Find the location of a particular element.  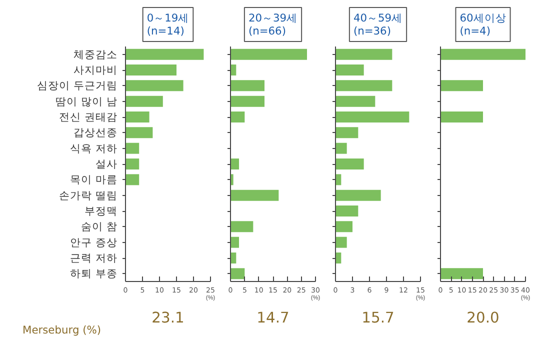

text: 14.7 is located at coordinates (273, 318).